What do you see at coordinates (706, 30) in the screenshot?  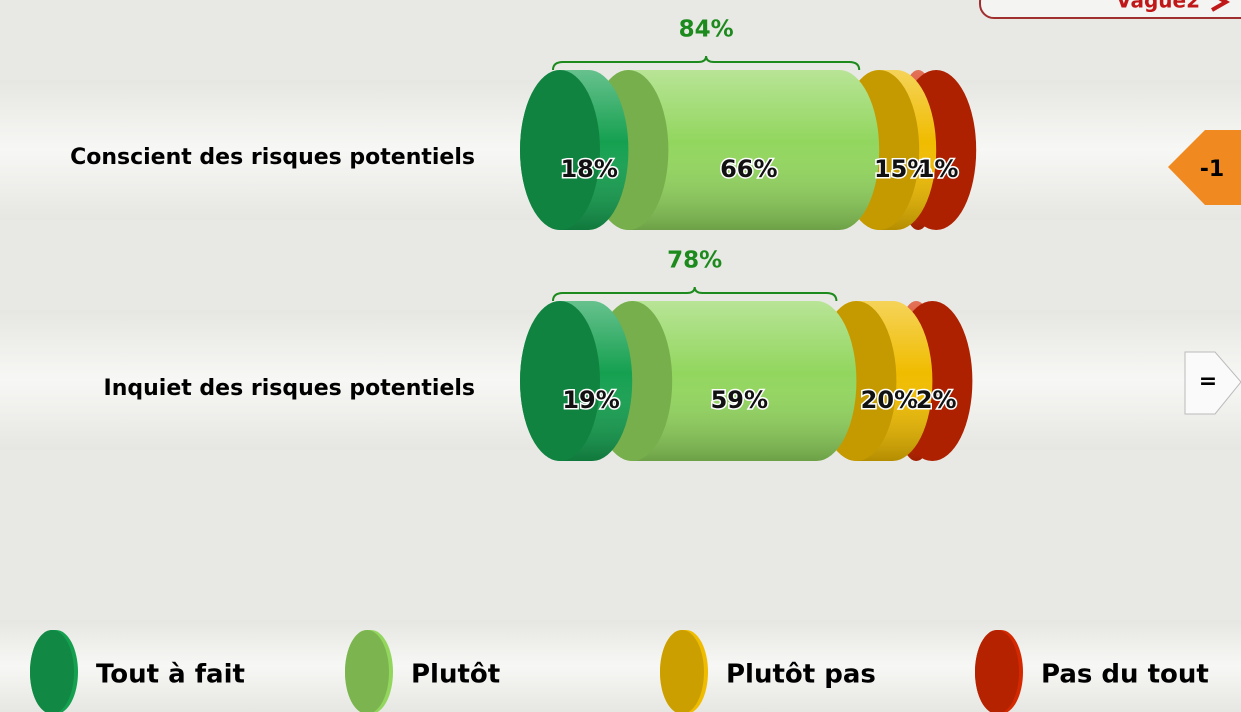 I see `total-label: 84%` at bounding box center [706, 30].